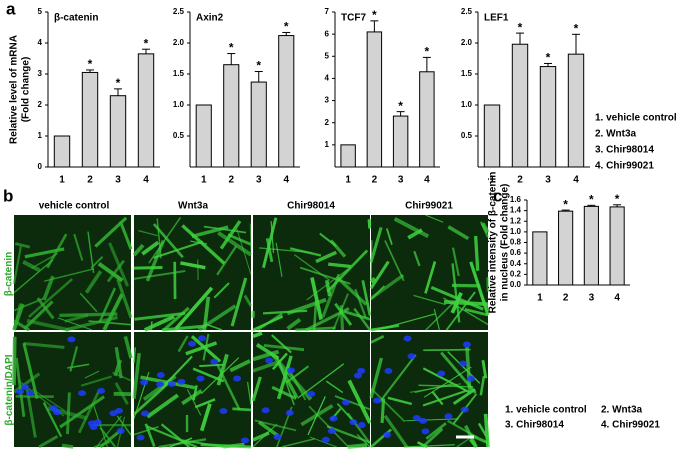  Describe the element at coordinates (327, 144) in the screenshot. I see `y-tick-label: 1` at that location.